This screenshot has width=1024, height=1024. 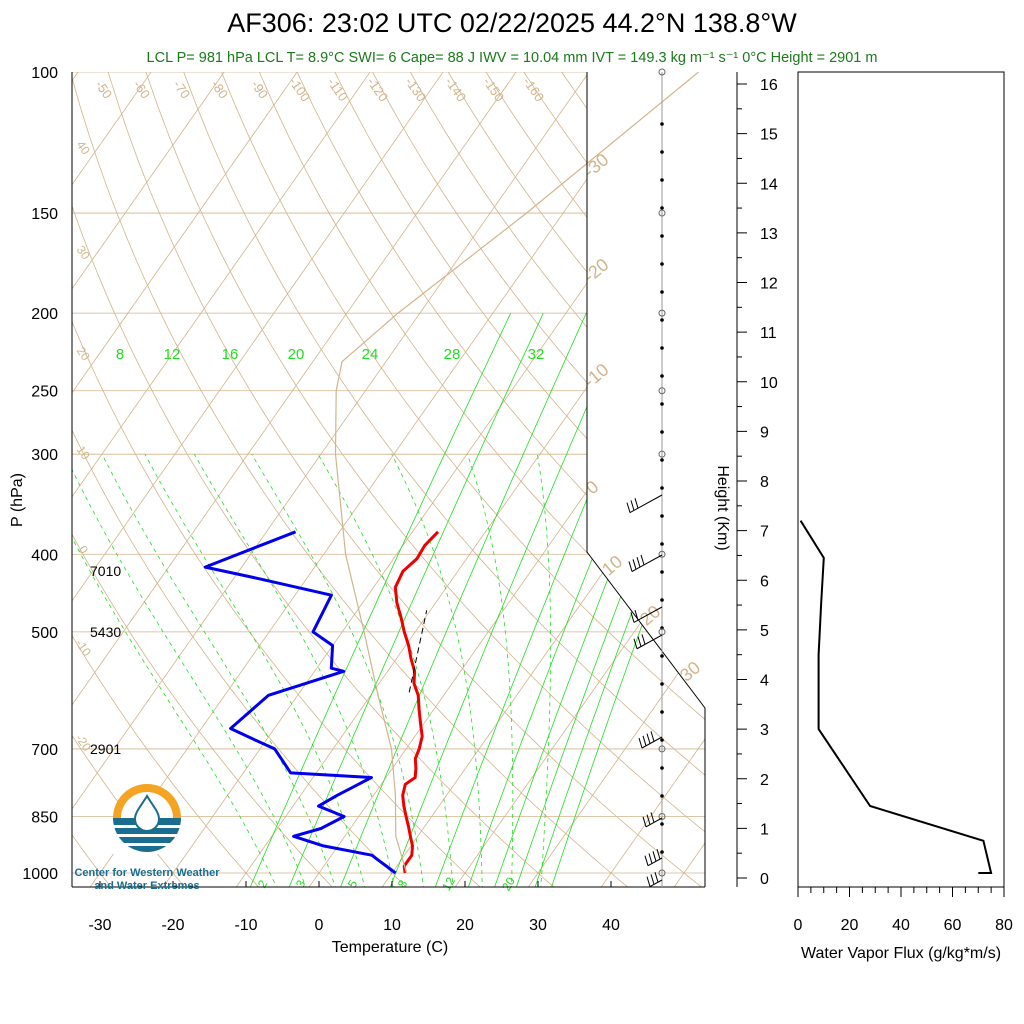 I want to click on moist-adiabat-line, so click(x=189, y=677).